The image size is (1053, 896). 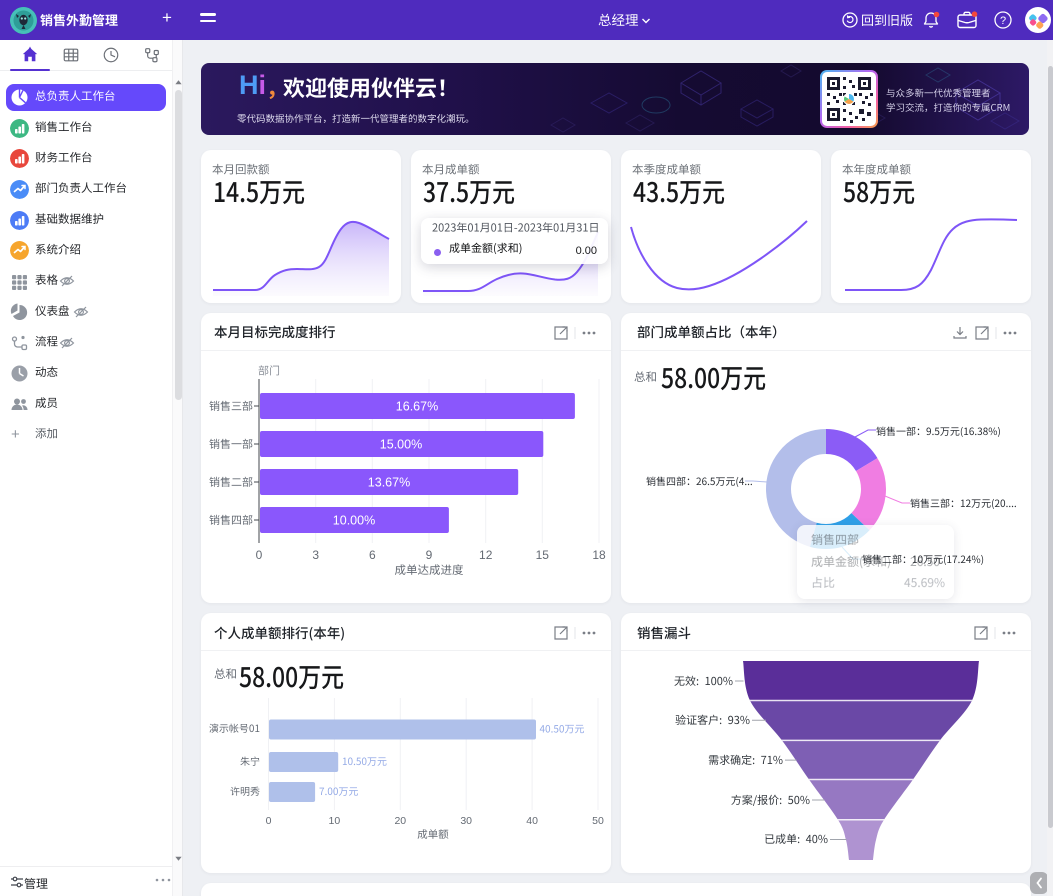 I want to click on svg-text: 50, so click(x=598, y=821).